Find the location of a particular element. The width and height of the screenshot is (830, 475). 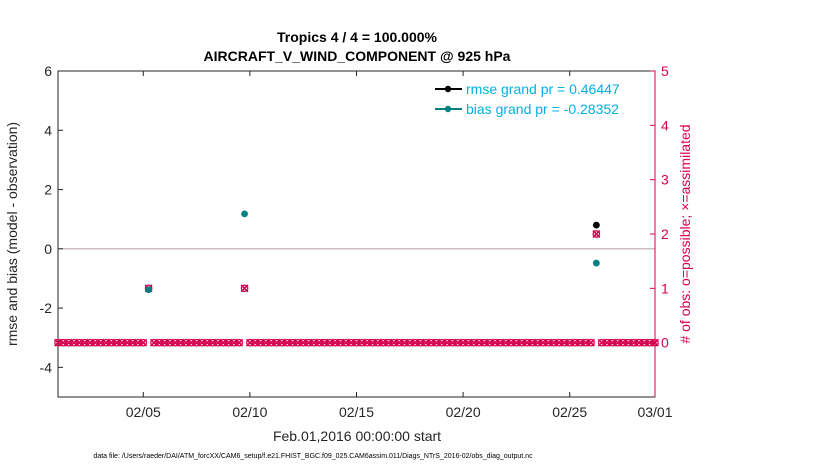

data-series is located at coordinates (372, 252).